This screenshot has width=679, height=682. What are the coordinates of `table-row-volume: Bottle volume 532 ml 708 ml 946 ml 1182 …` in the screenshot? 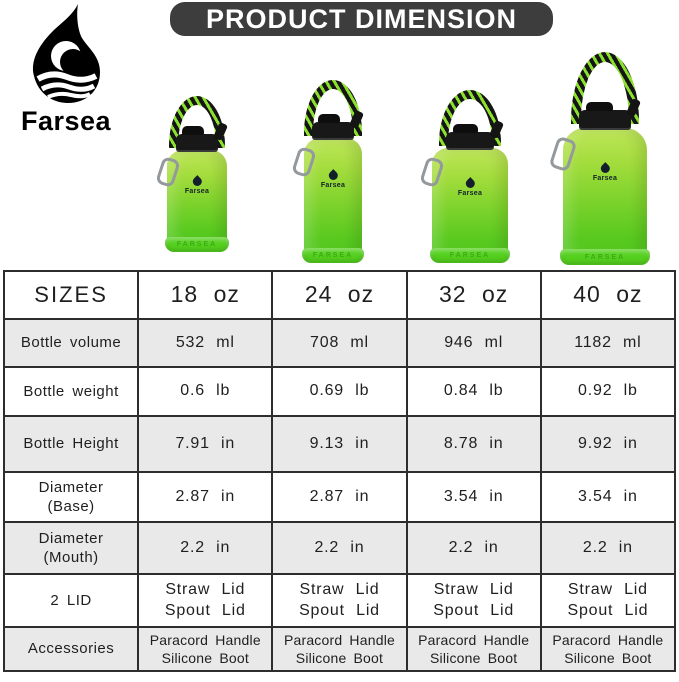 It's located at (339, 343).